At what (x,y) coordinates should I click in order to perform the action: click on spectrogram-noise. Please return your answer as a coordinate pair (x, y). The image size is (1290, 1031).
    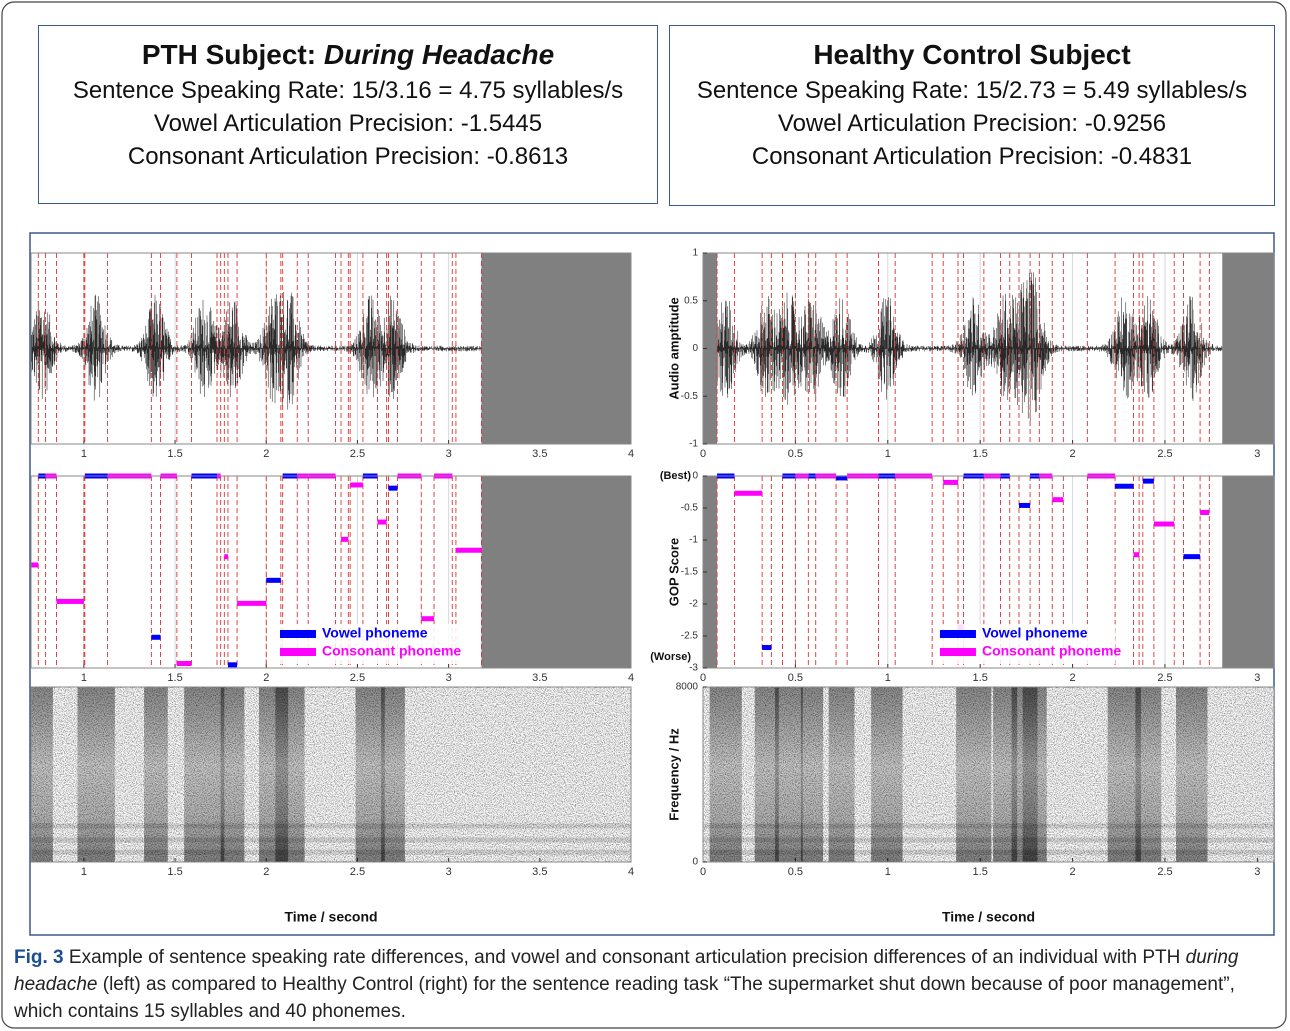
    Looking at the image, I should click on (331, 774).